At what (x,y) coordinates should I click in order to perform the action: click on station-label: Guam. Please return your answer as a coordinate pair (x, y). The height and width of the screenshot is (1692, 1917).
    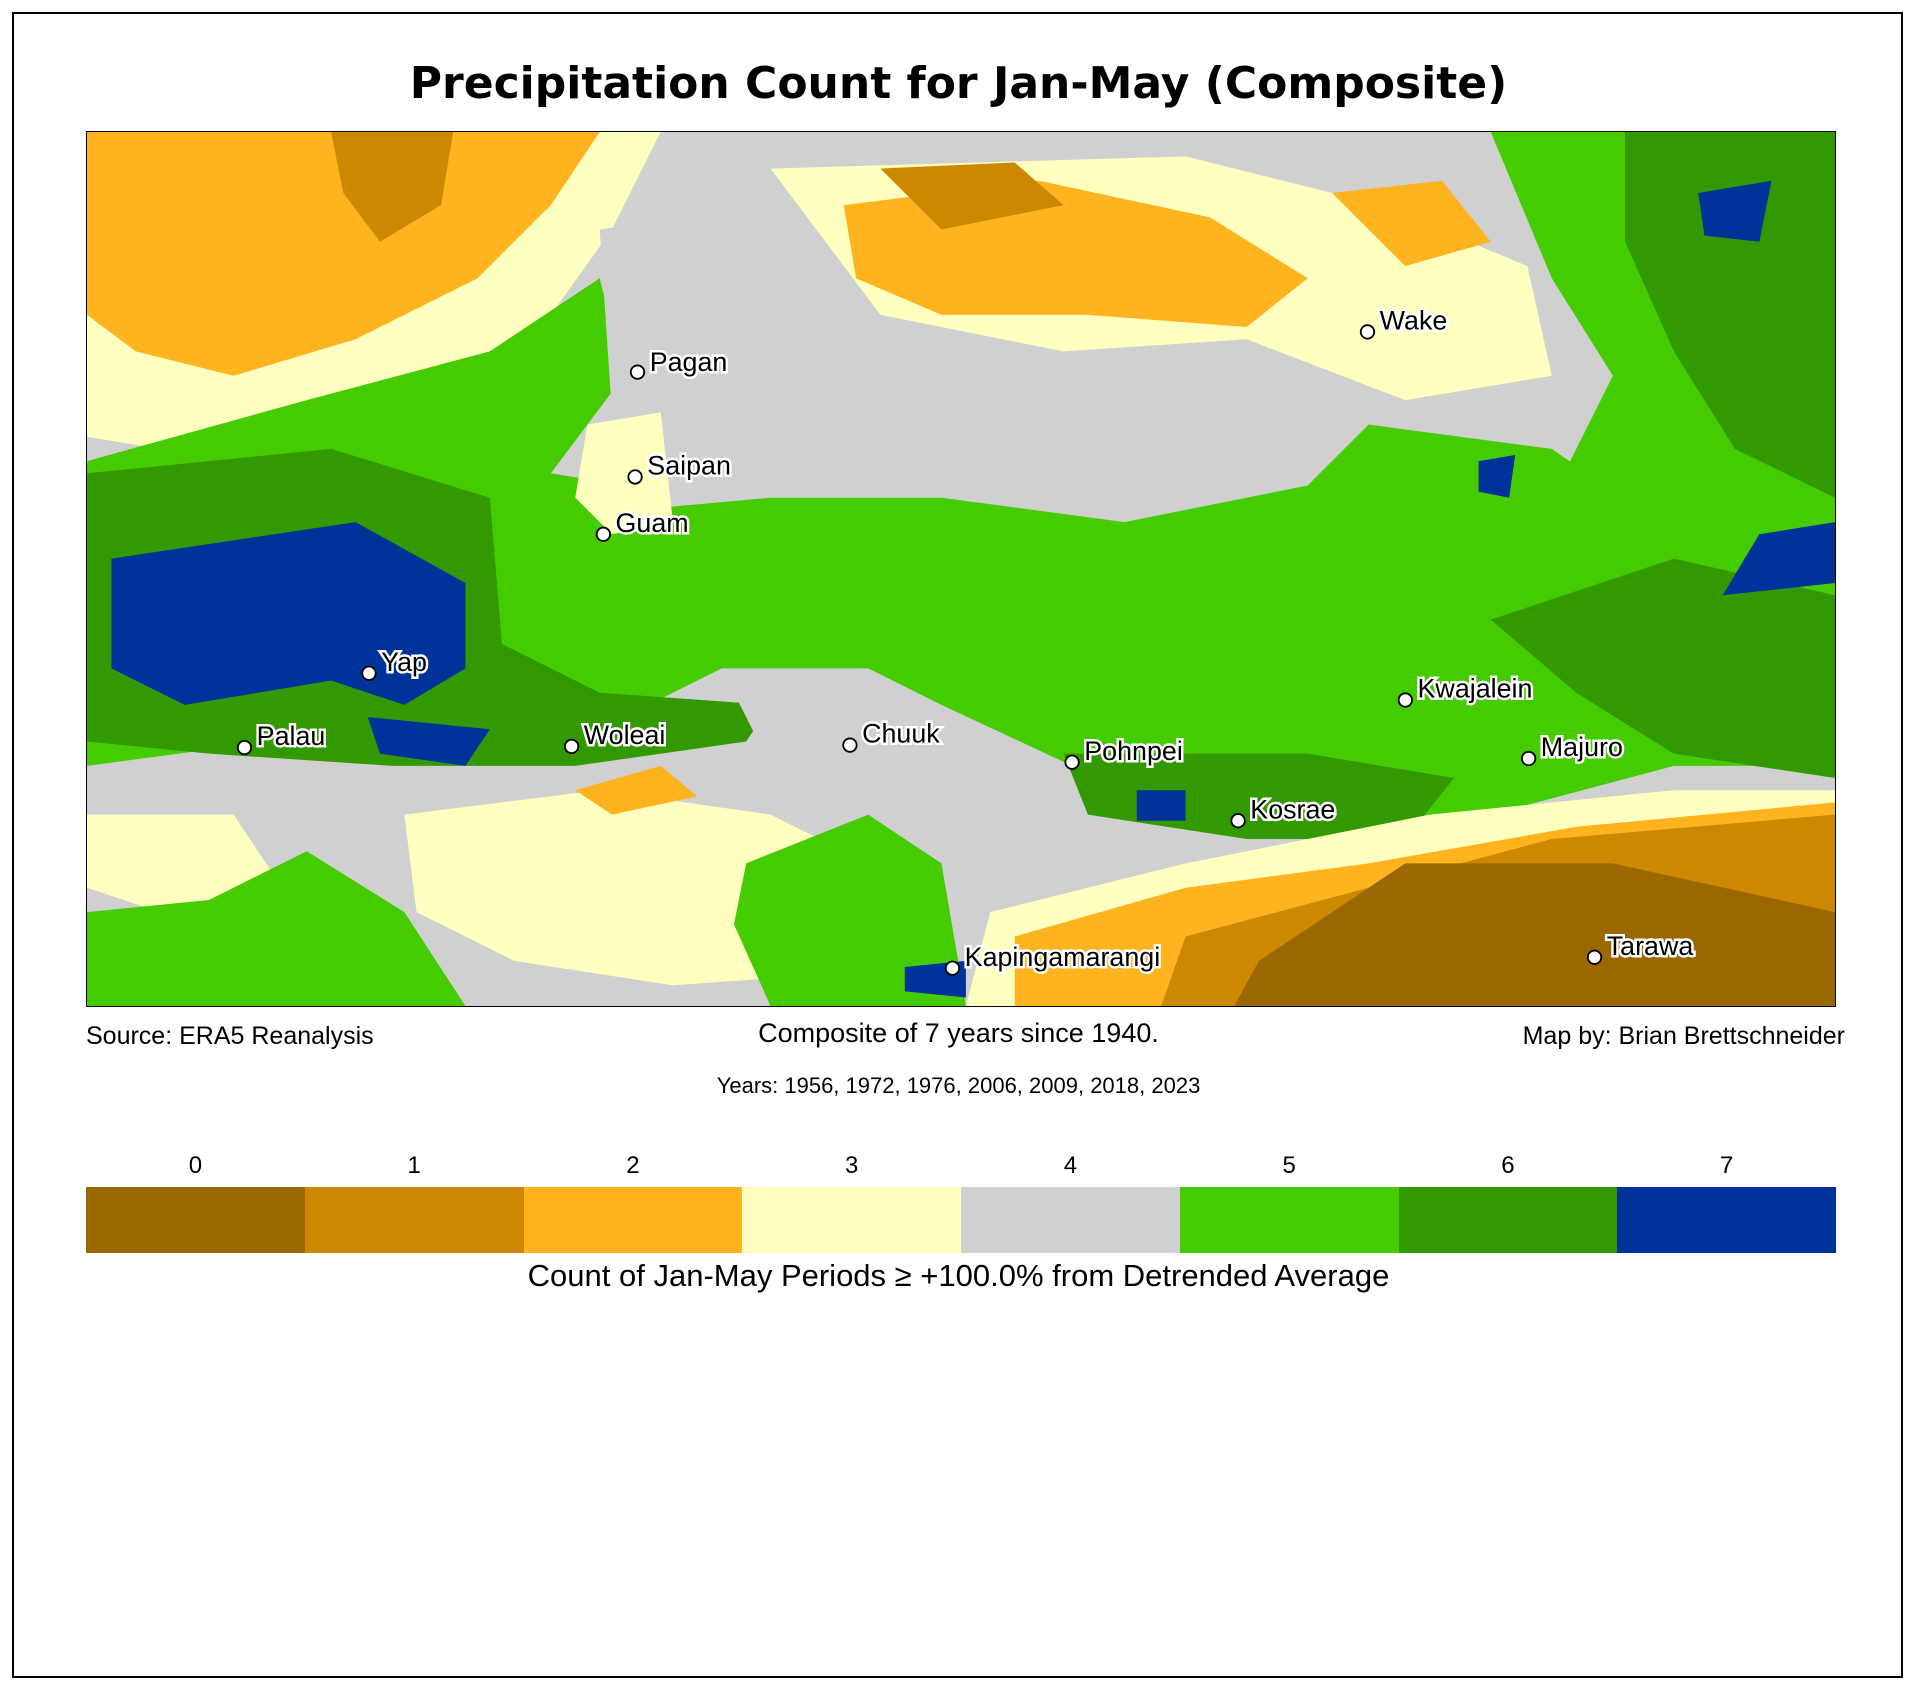
    Looking at the image, I should click on (652, 523).